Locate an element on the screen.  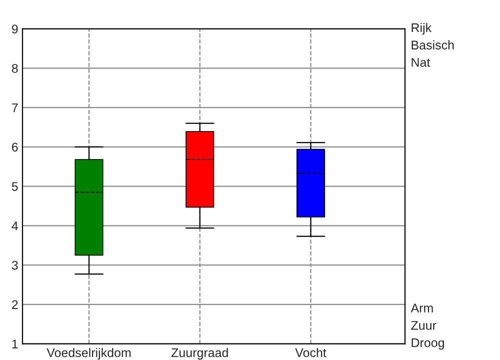
x-tick-label: Zuurgraad is located at coordinates (199, 354).